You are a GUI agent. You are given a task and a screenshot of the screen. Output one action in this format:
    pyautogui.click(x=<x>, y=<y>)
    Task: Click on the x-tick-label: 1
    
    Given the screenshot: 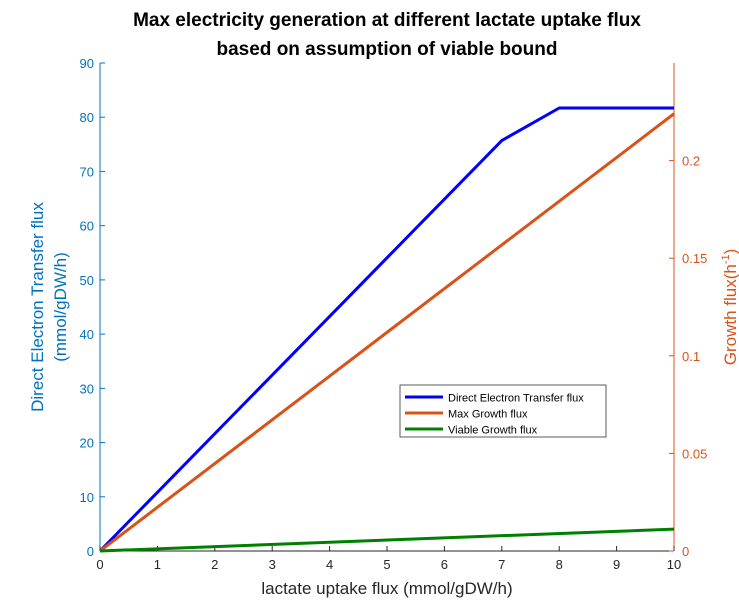 What is the action you would take?
    pyautogui.click(x=157, y=564)
    